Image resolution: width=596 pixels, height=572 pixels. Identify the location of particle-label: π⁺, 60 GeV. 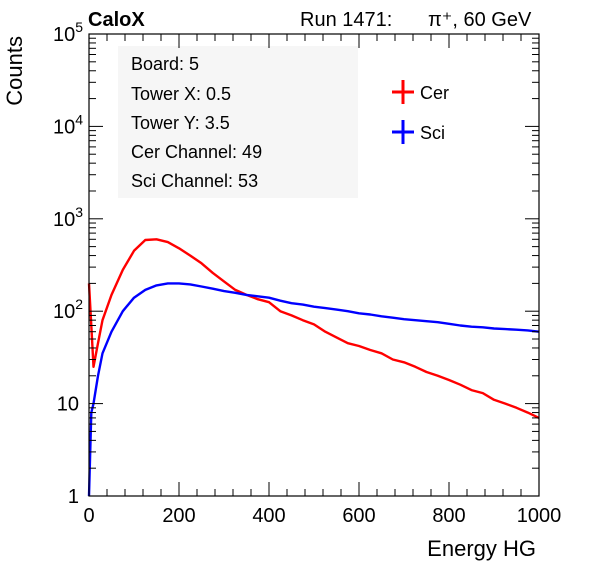
(480, 20).